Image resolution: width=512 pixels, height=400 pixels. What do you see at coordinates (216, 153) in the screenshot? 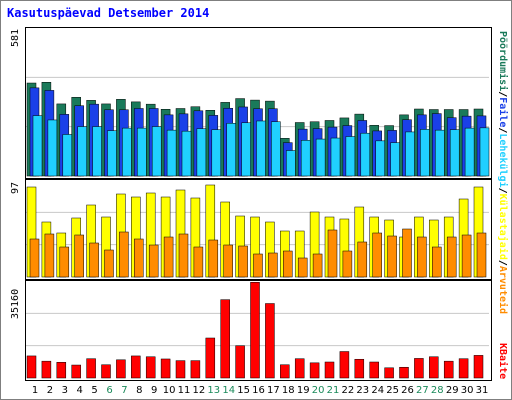
I see `bar-lehekülgi-day-13` at bounding box center [216, 153].